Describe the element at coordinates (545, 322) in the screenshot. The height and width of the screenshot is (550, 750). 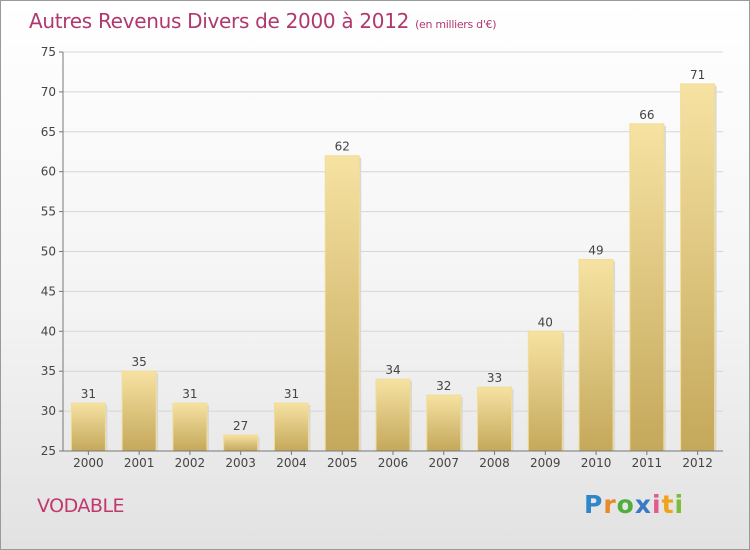
I see `bar-value-label: 40` at that location.